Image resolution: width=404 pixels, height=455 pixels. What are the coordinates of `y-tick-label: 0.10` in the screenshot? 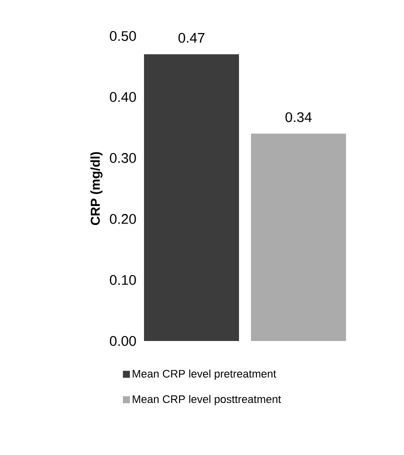 It's located at (123, 280).